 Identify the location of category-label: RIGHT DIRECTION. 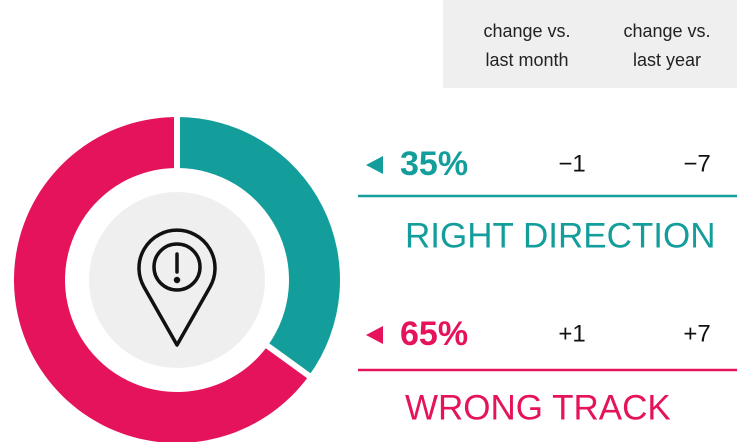
(560, 235).